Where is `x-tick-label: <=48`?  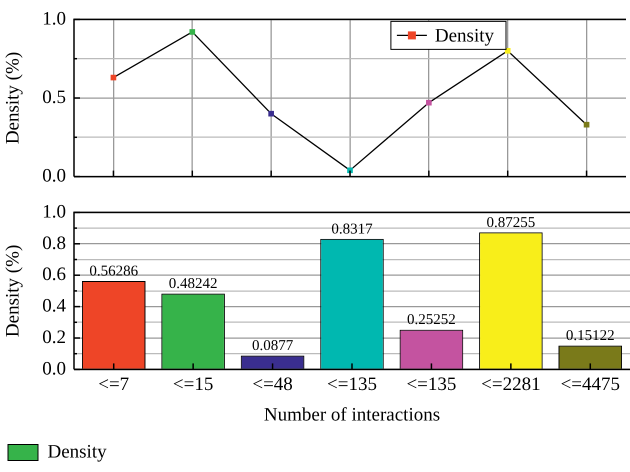 x-tick-label: <=48 is located at coordinates (272, 384).